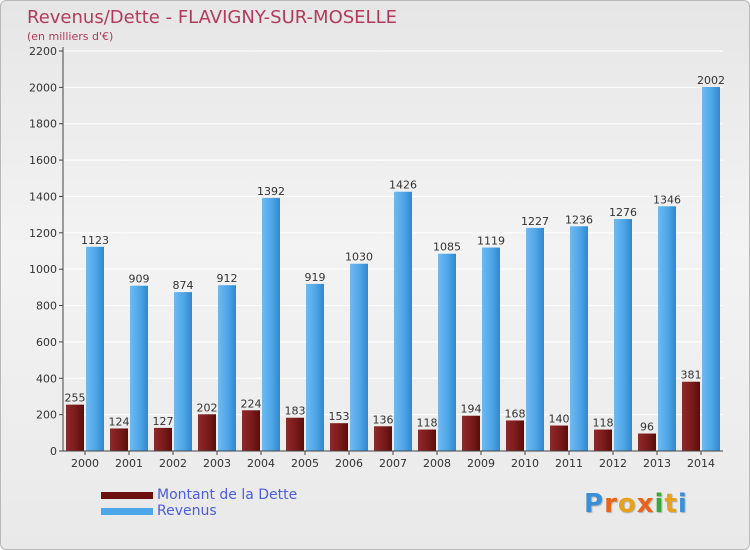 This screenshot has width=750, height=550. Describe the element at coordinates (491, 241) in the screenshot. I see `data-label-revenue: 1119` at that location.